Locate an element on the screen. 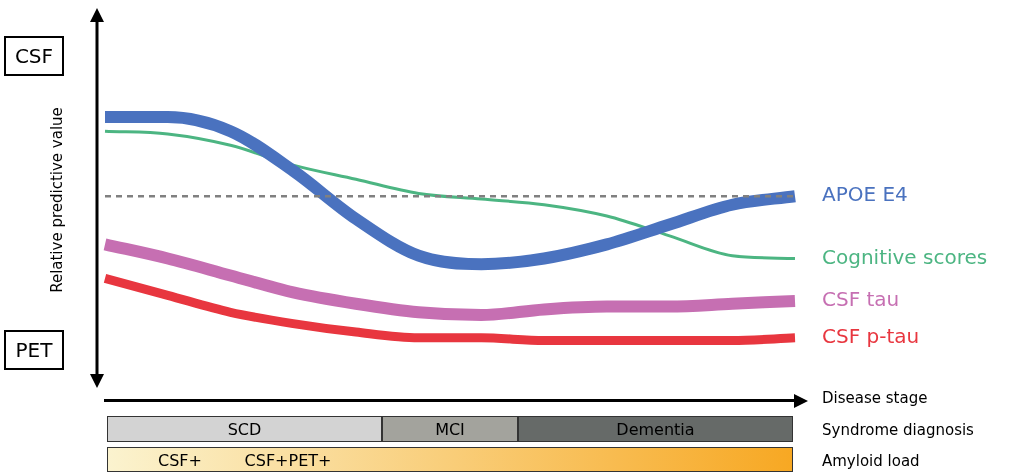 The width and height of the screenshot is (1035, 474). text: Dementia is located at coordinates (655, 429).